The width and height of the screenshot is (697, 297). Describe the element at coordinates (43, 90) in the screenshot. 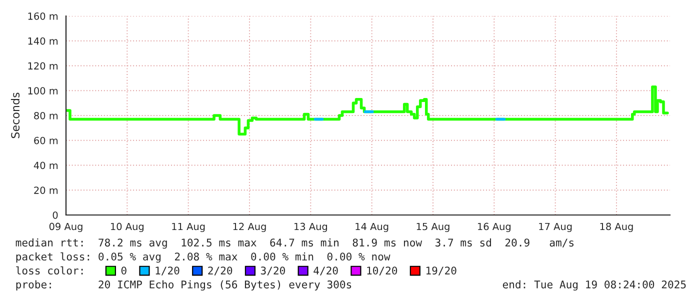

I see `y-tick-label: 100 m` at that location.